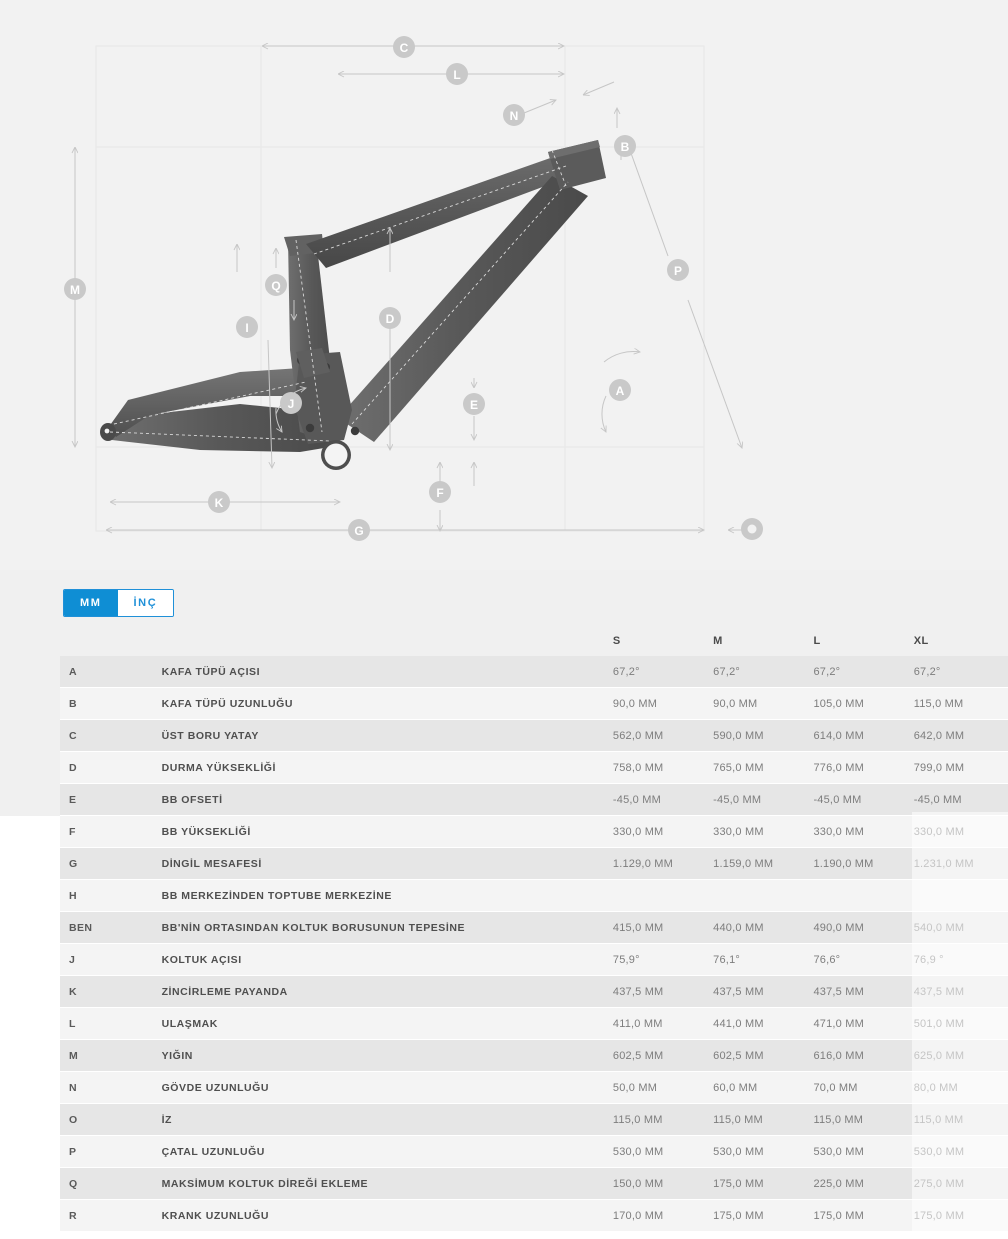 This screenshot has height=1239, width=1008. I want to click on row-value-m: -45,0 MM, so click(757, 799).